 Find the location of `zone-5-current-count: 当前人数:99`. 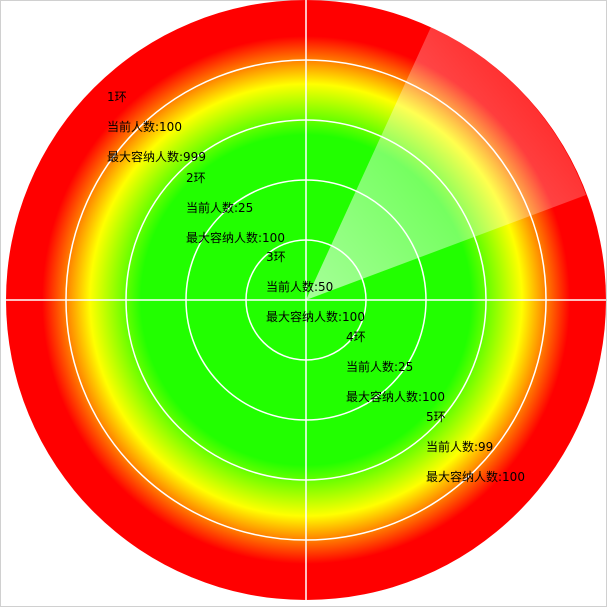

zone-5-current-count: 当前人数:99 is located at coordinates (460, 447).